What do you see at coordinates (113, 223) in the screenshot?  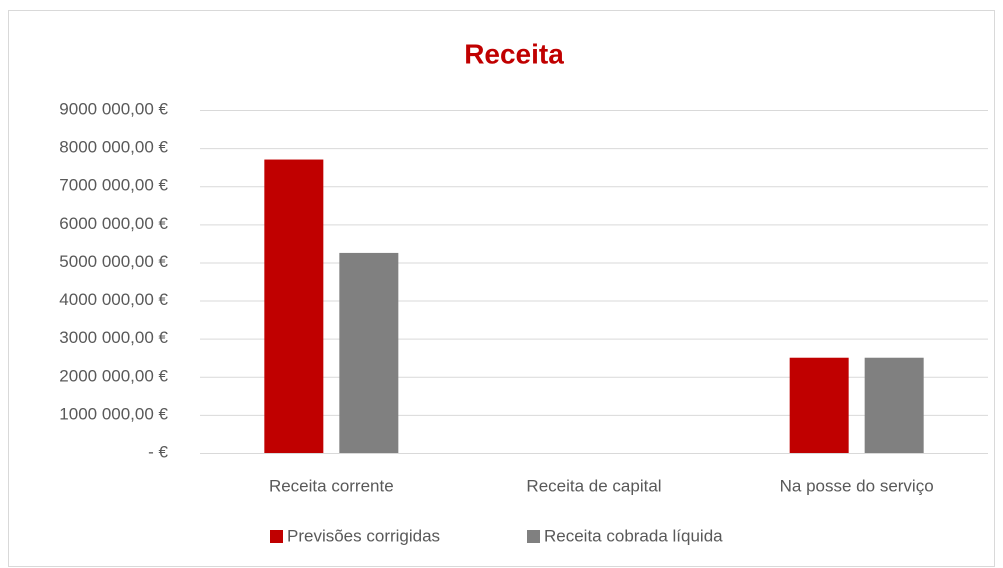 I see `y-tick-label: 6000 000,00 €` at bounding box center [113, 223].